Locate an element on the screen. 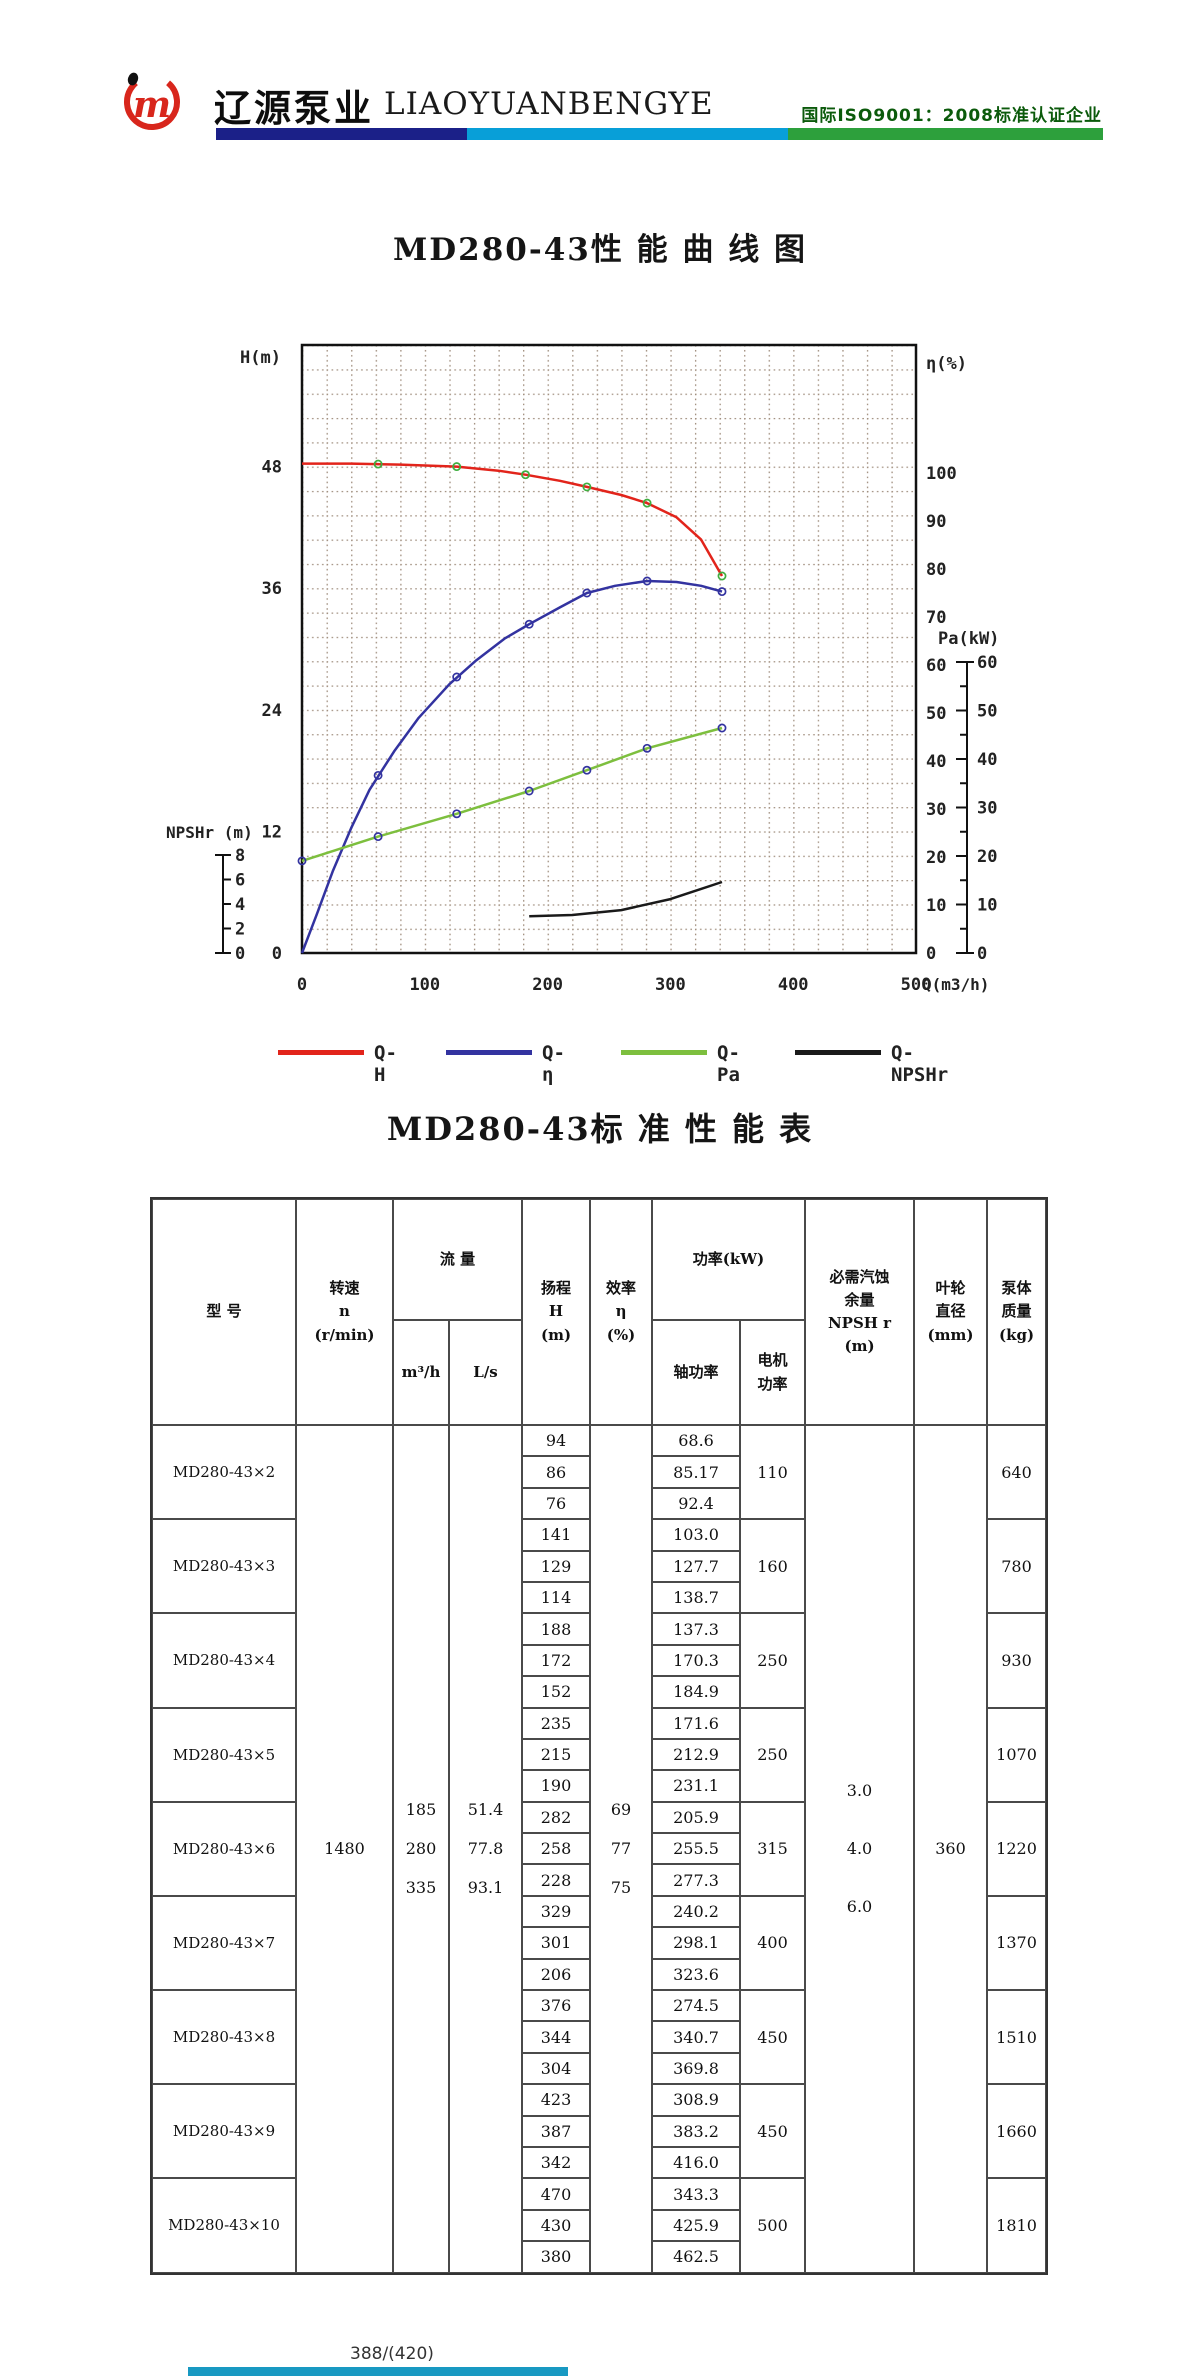 This screenshot has width=1200, height=2376. h-tick: 48 is located at coordinates (272, 468).